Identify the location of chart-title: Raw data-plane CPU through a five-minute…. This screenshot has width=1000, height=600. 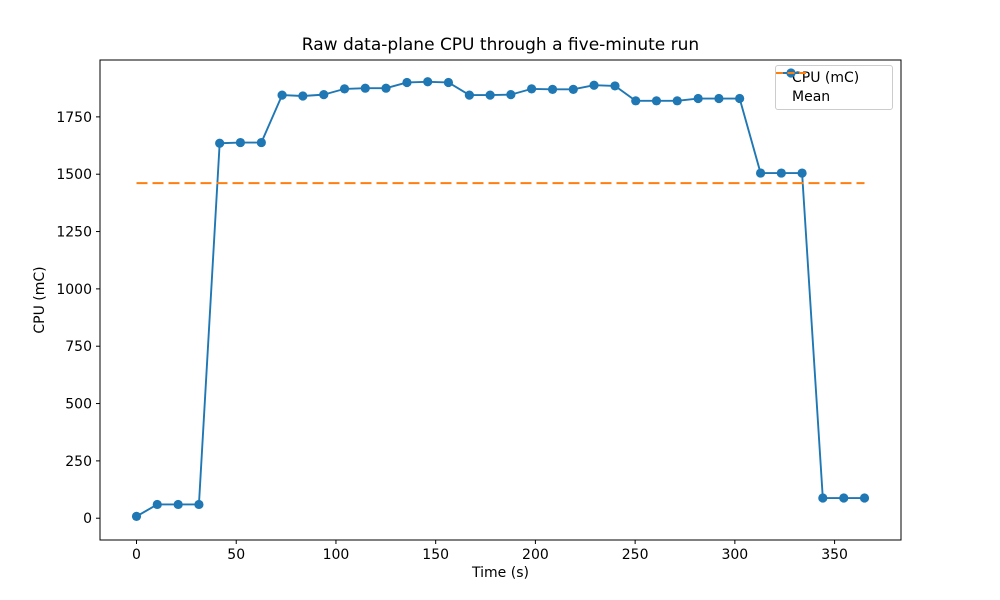
(500, 45).